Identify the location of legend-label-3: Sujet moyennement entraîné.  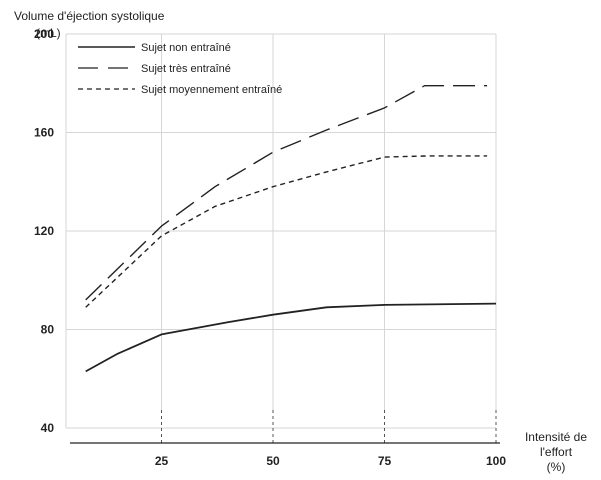
(211, 90).